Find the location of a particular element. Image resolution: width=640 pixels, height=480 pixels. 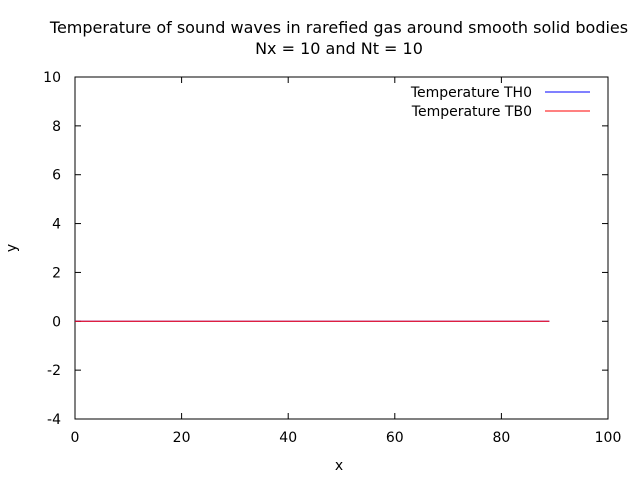

x-tick-label: 100 is located at coordinates (608, 438).